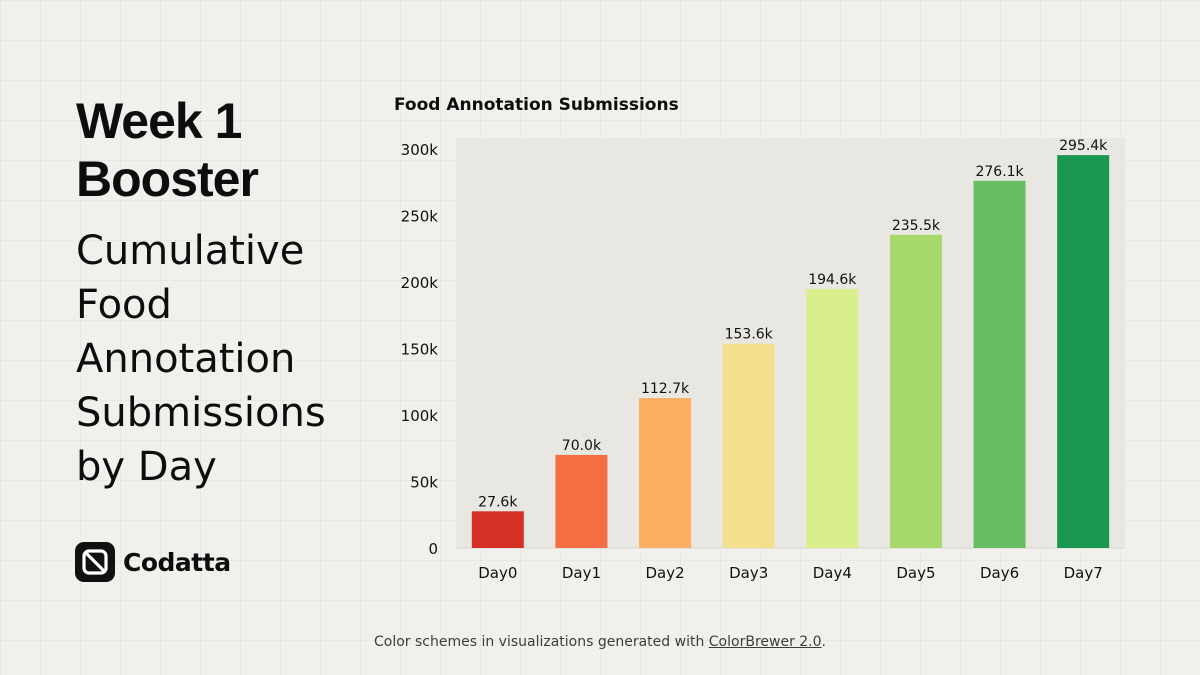  I want to click on x-tick-label: Day3, so click(748, 573).